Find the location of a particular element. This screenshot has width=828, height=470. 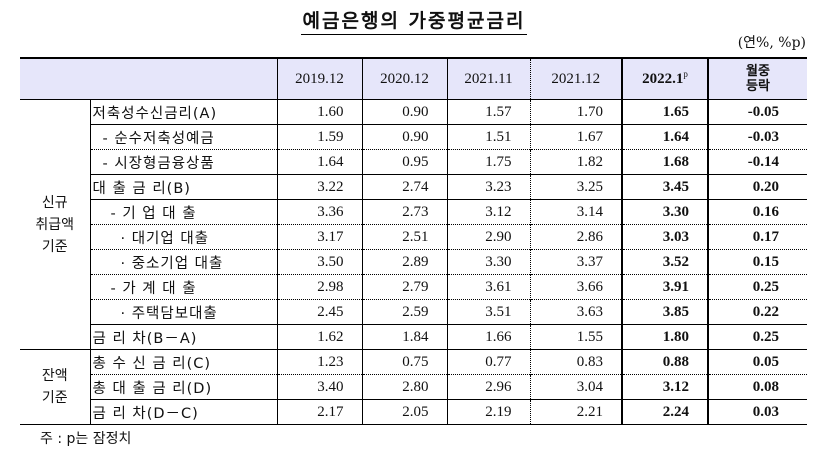

cell-2021-12: 3.37 is located at coordinates (575, 262).